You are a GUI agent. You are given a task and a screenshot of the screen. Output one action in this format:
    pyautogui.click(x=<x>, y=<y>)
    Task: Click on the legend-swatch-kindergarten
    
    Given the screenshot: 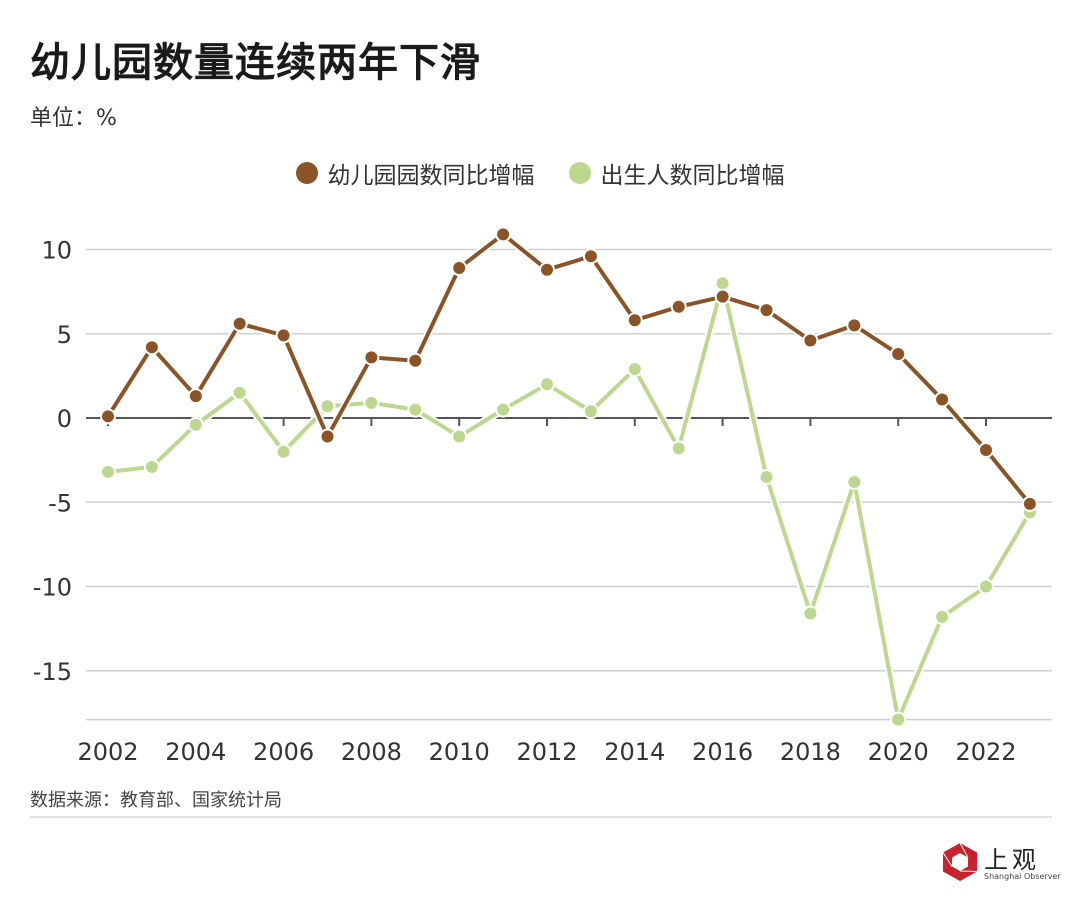 What is the action you would take?
    pyautogui.click(x=306, y=173)
    